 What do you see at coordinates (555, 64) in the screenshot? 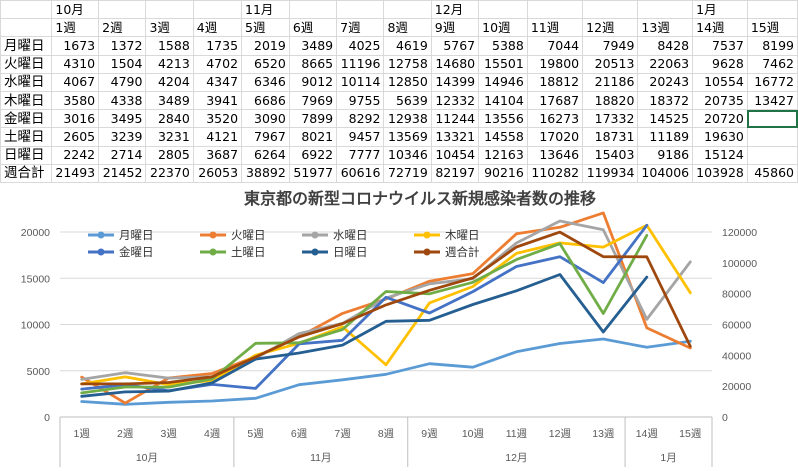
I see `cell-value: 19800` at bounding box center [555, 64].